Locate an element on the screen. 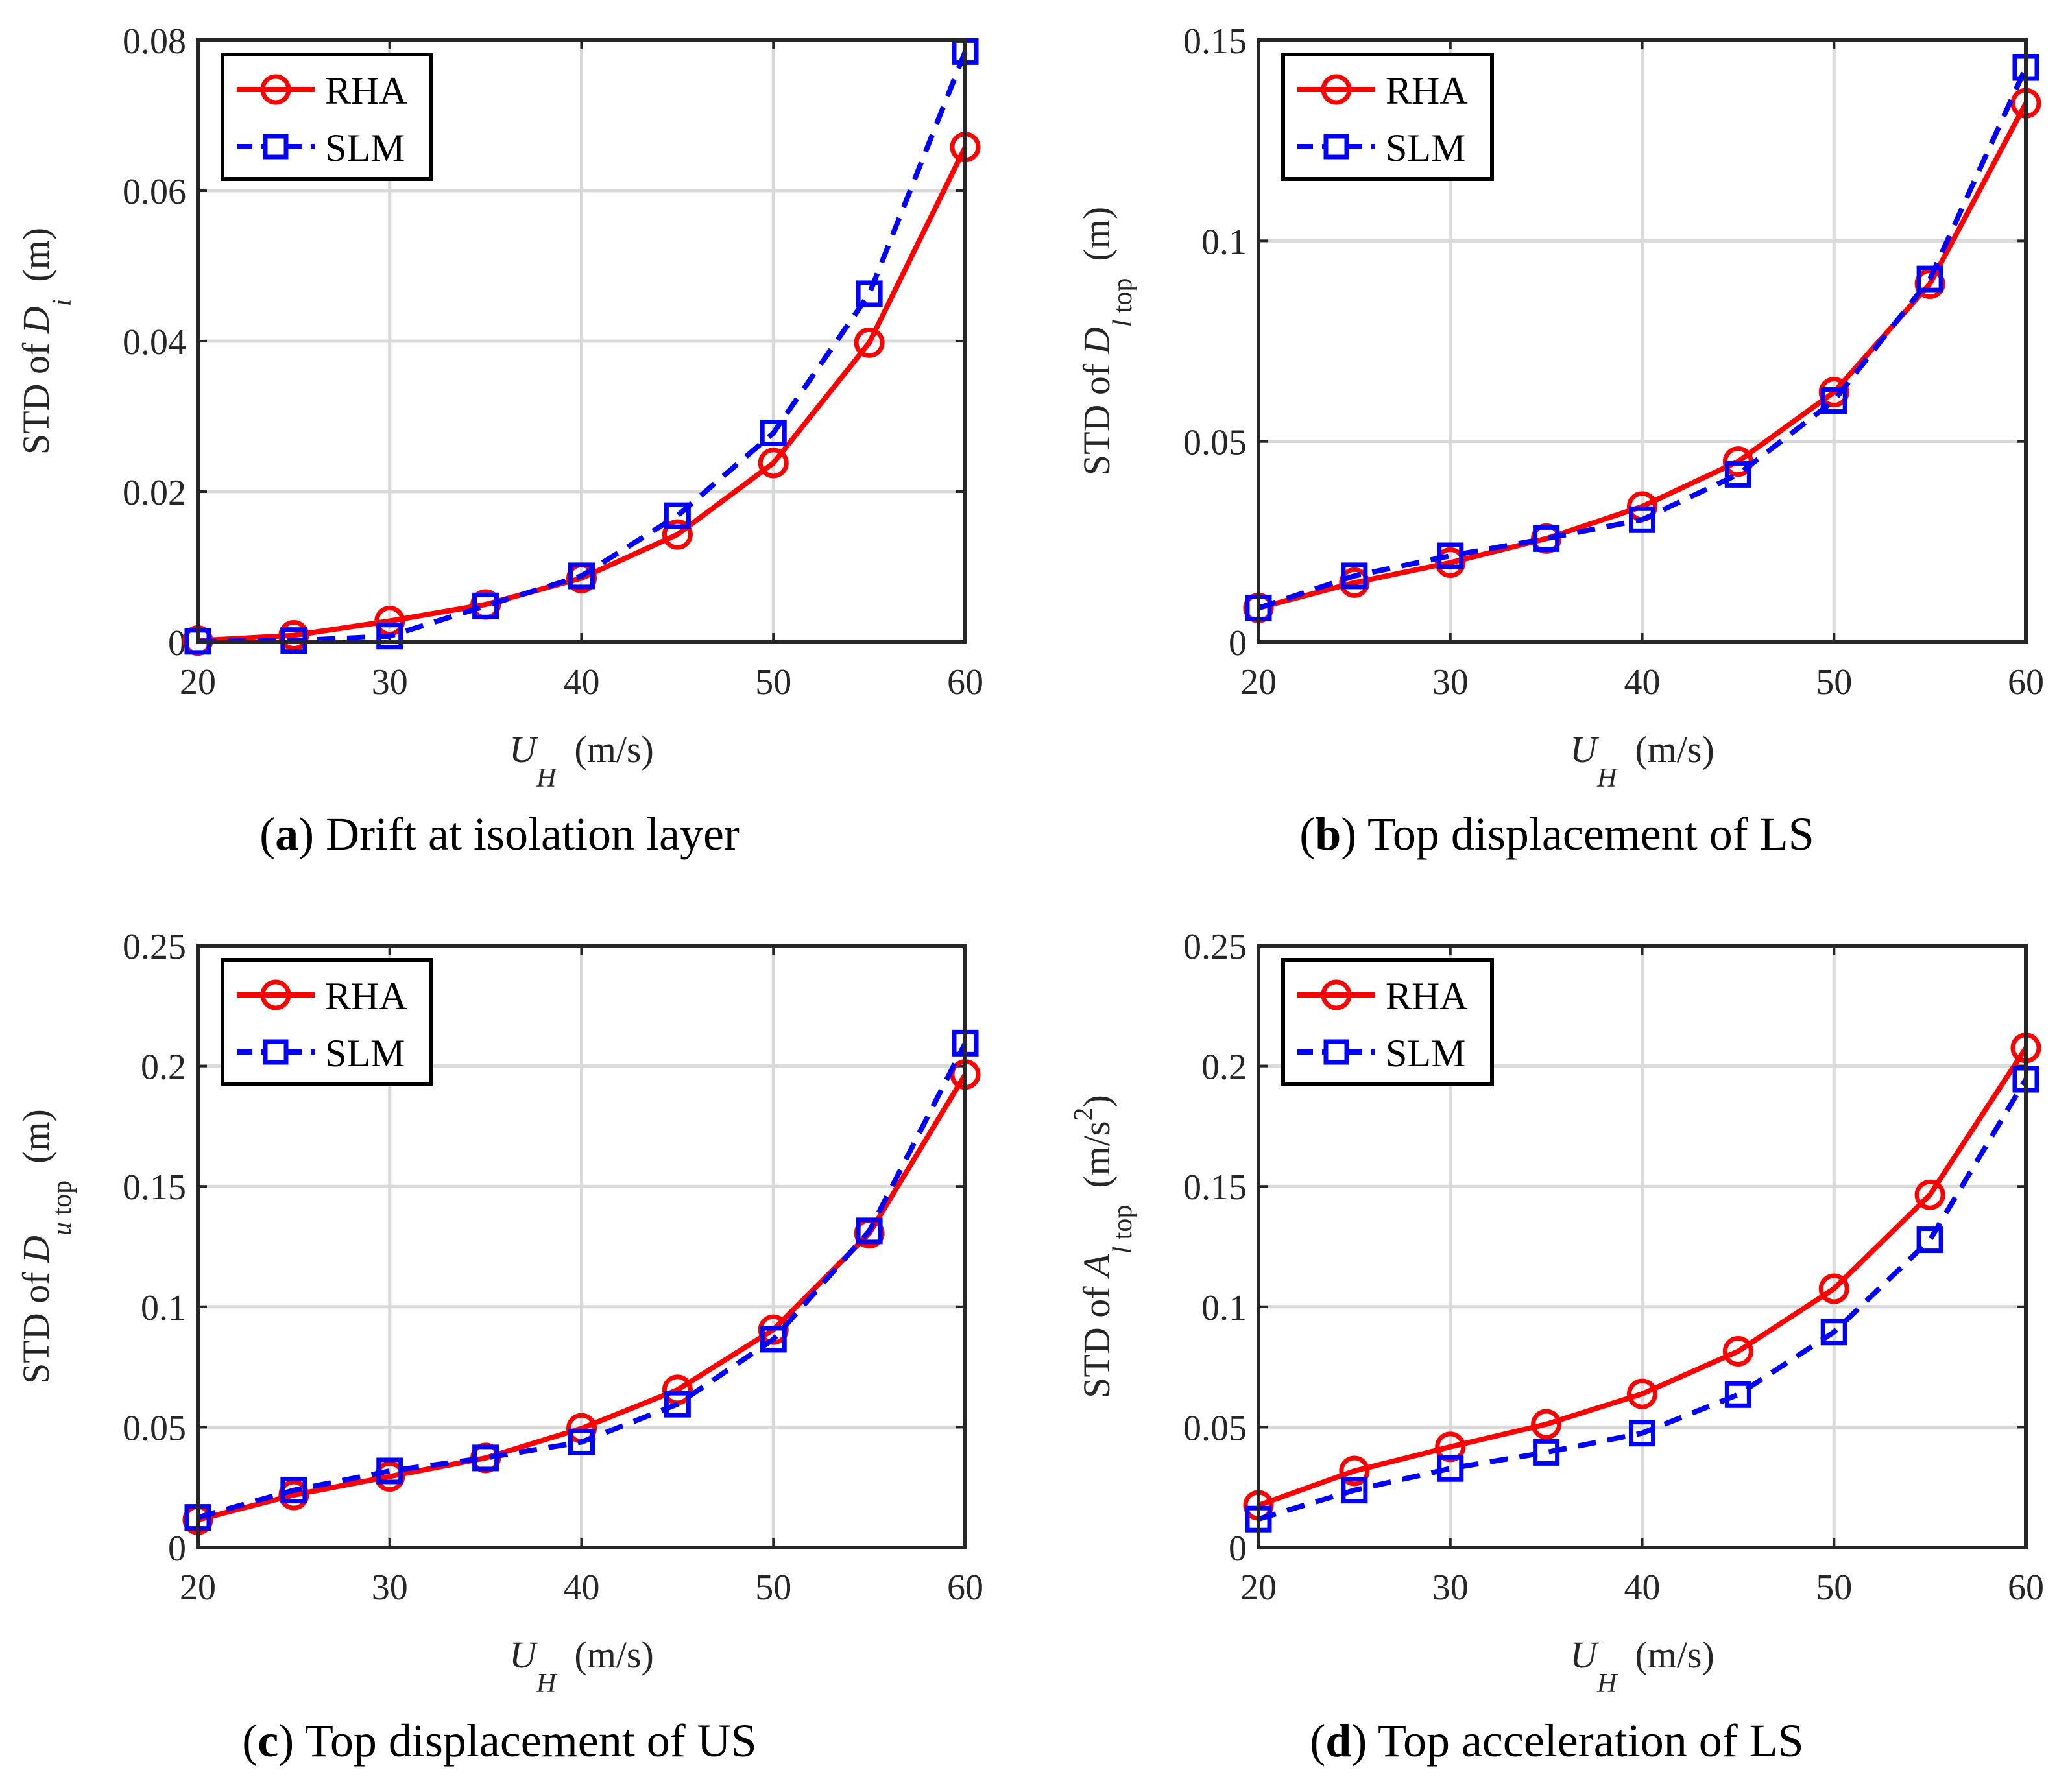 The height and width of the screenshot is (1792, 2057). y-tick-label: 0.06 is located at coordinates (154, 192).